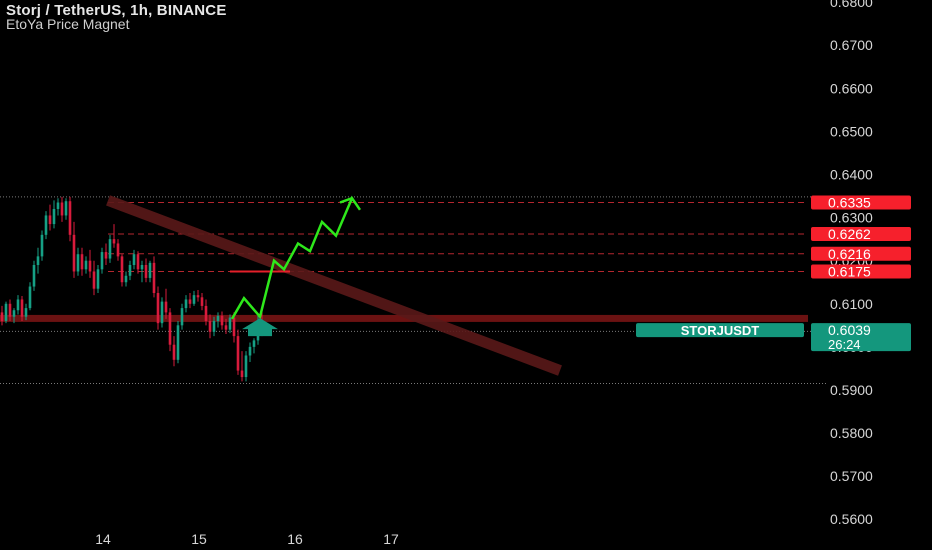  Describe the element at coordinates (851, 5) in the screenshot. I see `price-tick-label: 0.6800` at that location.